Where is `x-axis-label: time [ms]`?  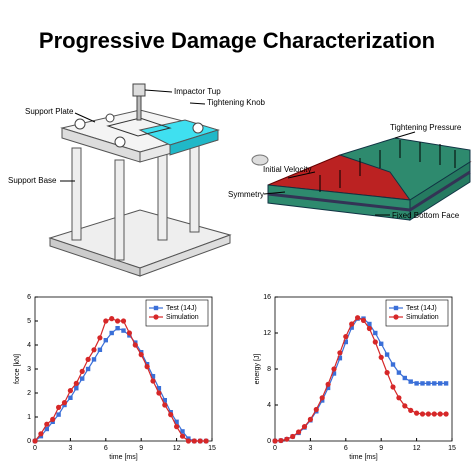
x-axis-label: time [ms] is located at coordinates (123, 457).